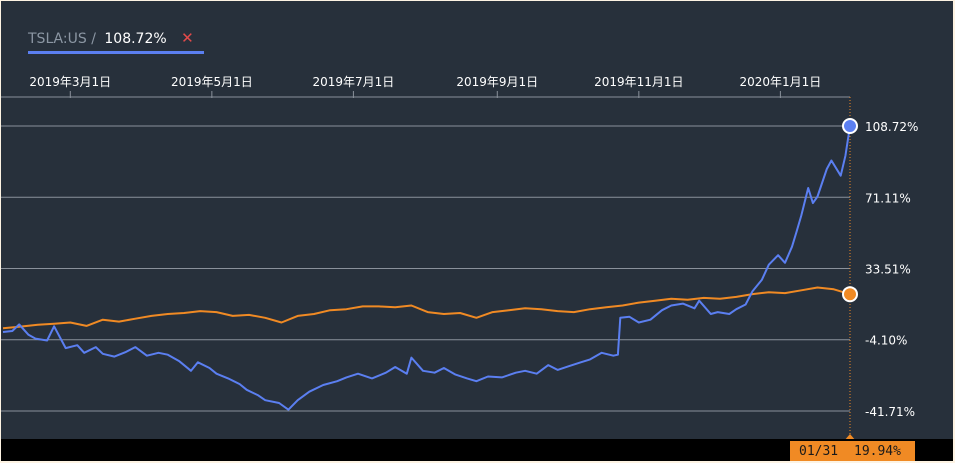 The height and width of the screenshot is (463, 955). Describe the element at coordinates (888, 198) in the screenshot. I see `y-tick-label: 71.11%` at that location.